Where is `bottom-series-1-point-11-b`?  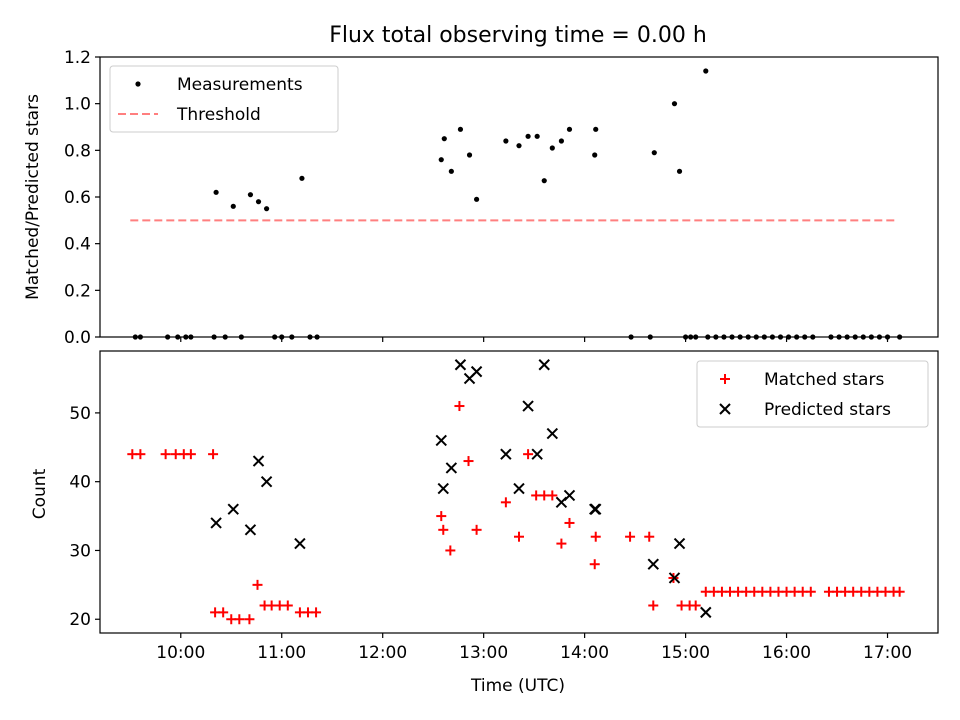
bottom-series-1-point-11-b is located at coordinates (476, 371).